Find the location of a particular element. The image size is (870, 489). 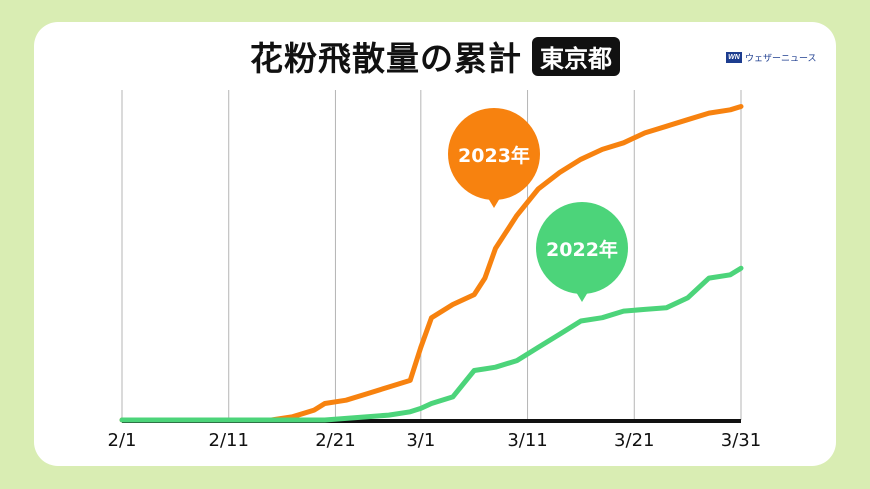

region-badge: 東京都 is located at coordinates (576, 56).